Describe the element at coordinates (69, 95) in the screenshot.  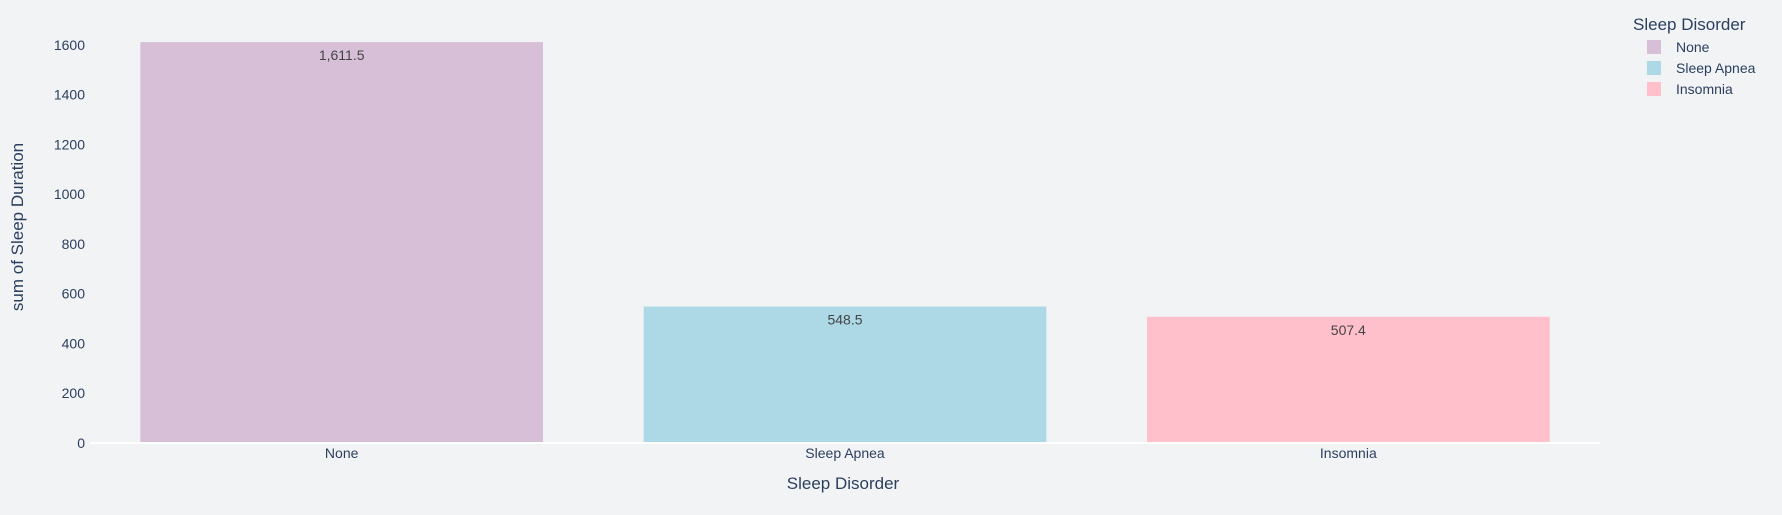
I see `y-tick-label: 1400` at that location.